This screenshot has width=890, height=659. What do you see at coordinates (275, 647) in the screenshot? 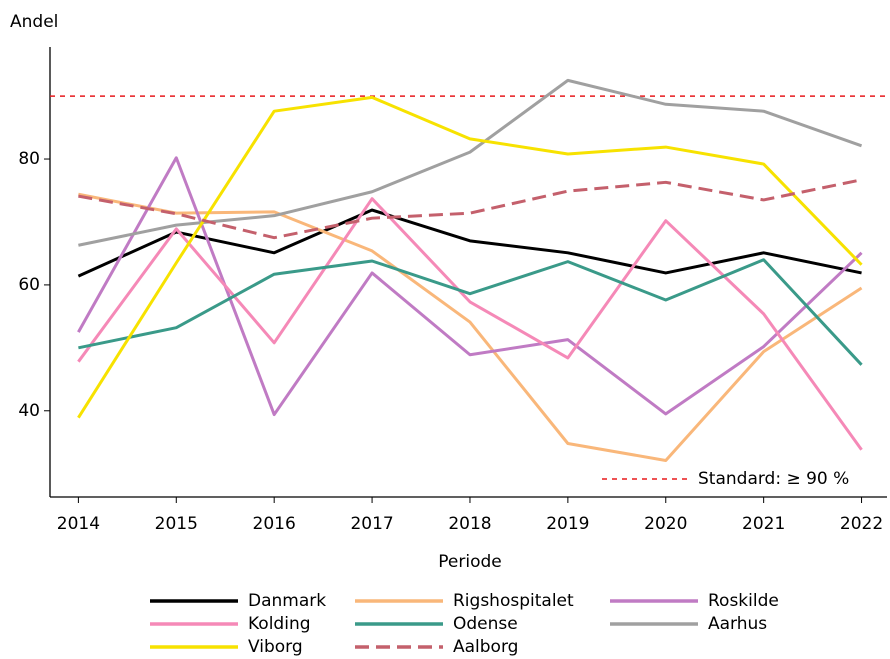
I see `legend-label: Viborg` at bounding box center [275, 647].